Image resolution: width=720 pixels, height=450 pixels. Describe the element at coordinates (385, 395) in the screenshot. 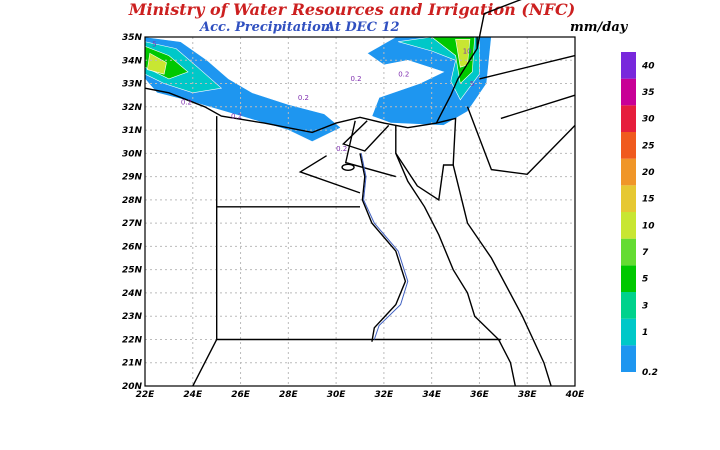

I see `lon-label: 32E` at that location.